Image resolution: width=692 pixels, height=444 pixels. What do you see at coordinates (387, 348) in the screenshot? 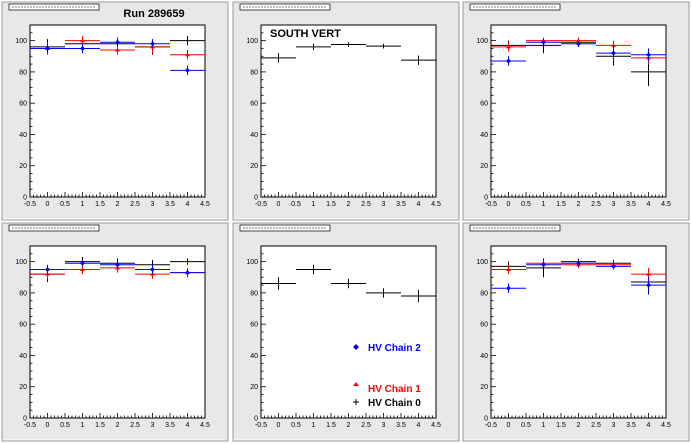
I see `legend-entry-hv-chain-2: HV Chain 2` at bounding box center [387, 348].